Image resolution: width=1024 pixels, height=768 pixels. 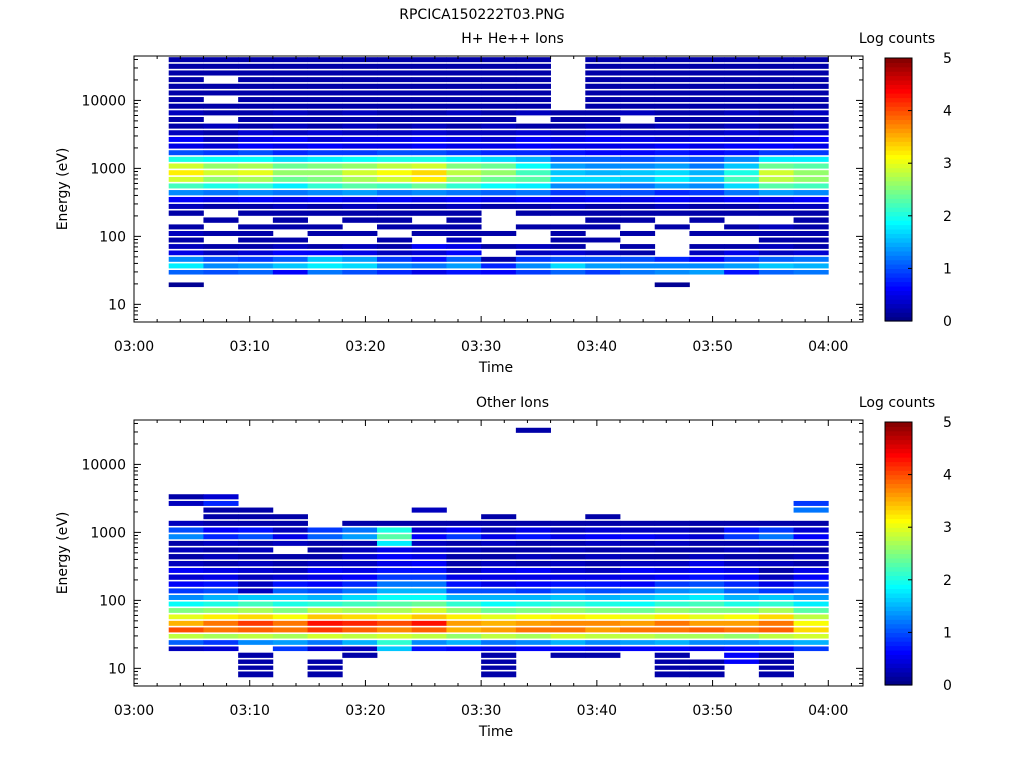 What do you see at coordinates (134, 711) in the screenshot?
I see `x-tick-label: 03:00` at bounding box center [134, 711].